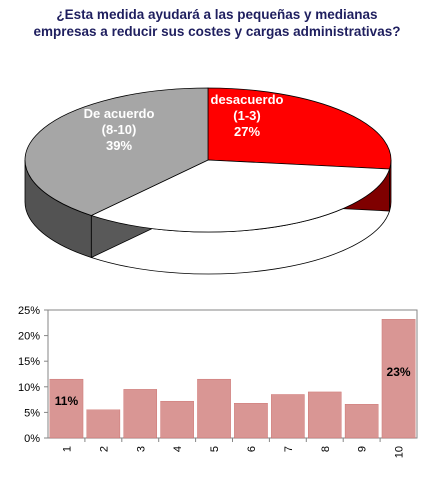  What do you see at coordinates (119, 129) in the screenshot?
I see `pie-label-2: De acuerdo (8-10) 39%` at bounding box center [119, 129].